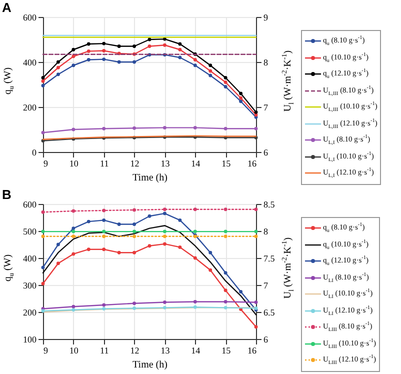 Image resolution: width=401 pixels, height=374 pixels. I want to click on y-tick-label: 300, so click(30, 285).